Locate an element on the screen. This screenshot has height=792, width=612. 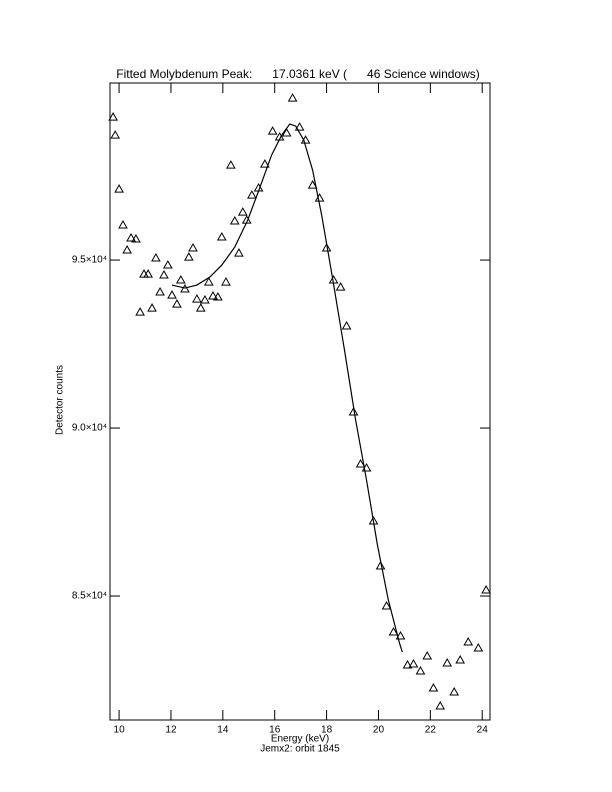
x-tick-label: 18 is located at coordinates (327, 730).